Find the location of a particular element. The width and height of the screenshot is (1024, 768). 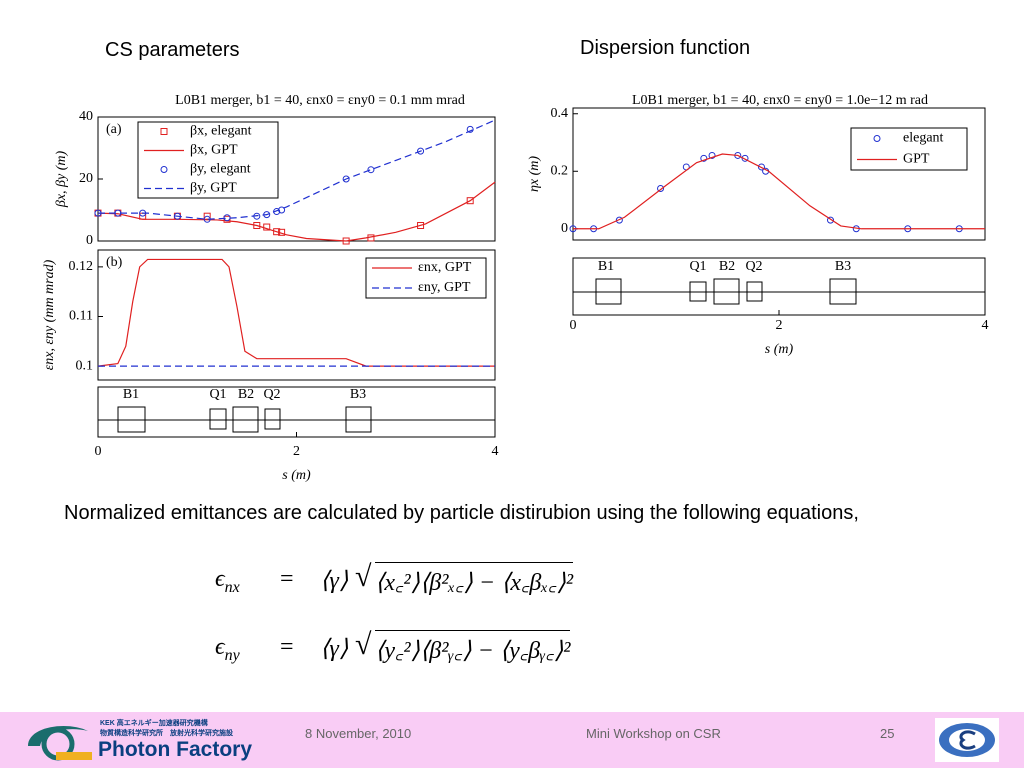

legend-label: βx, elegant is located at coordinates (221, 131).